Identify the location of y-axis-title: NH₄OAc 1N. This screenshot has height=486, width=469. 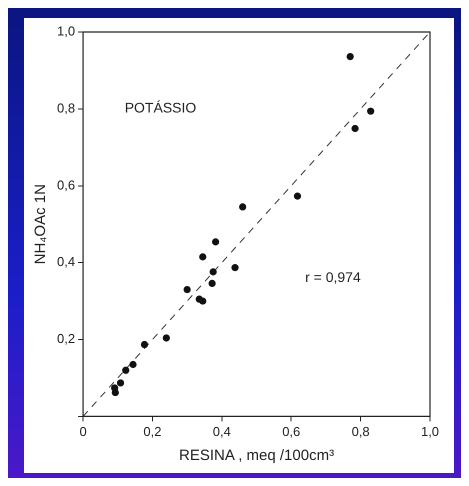
(41, 224).